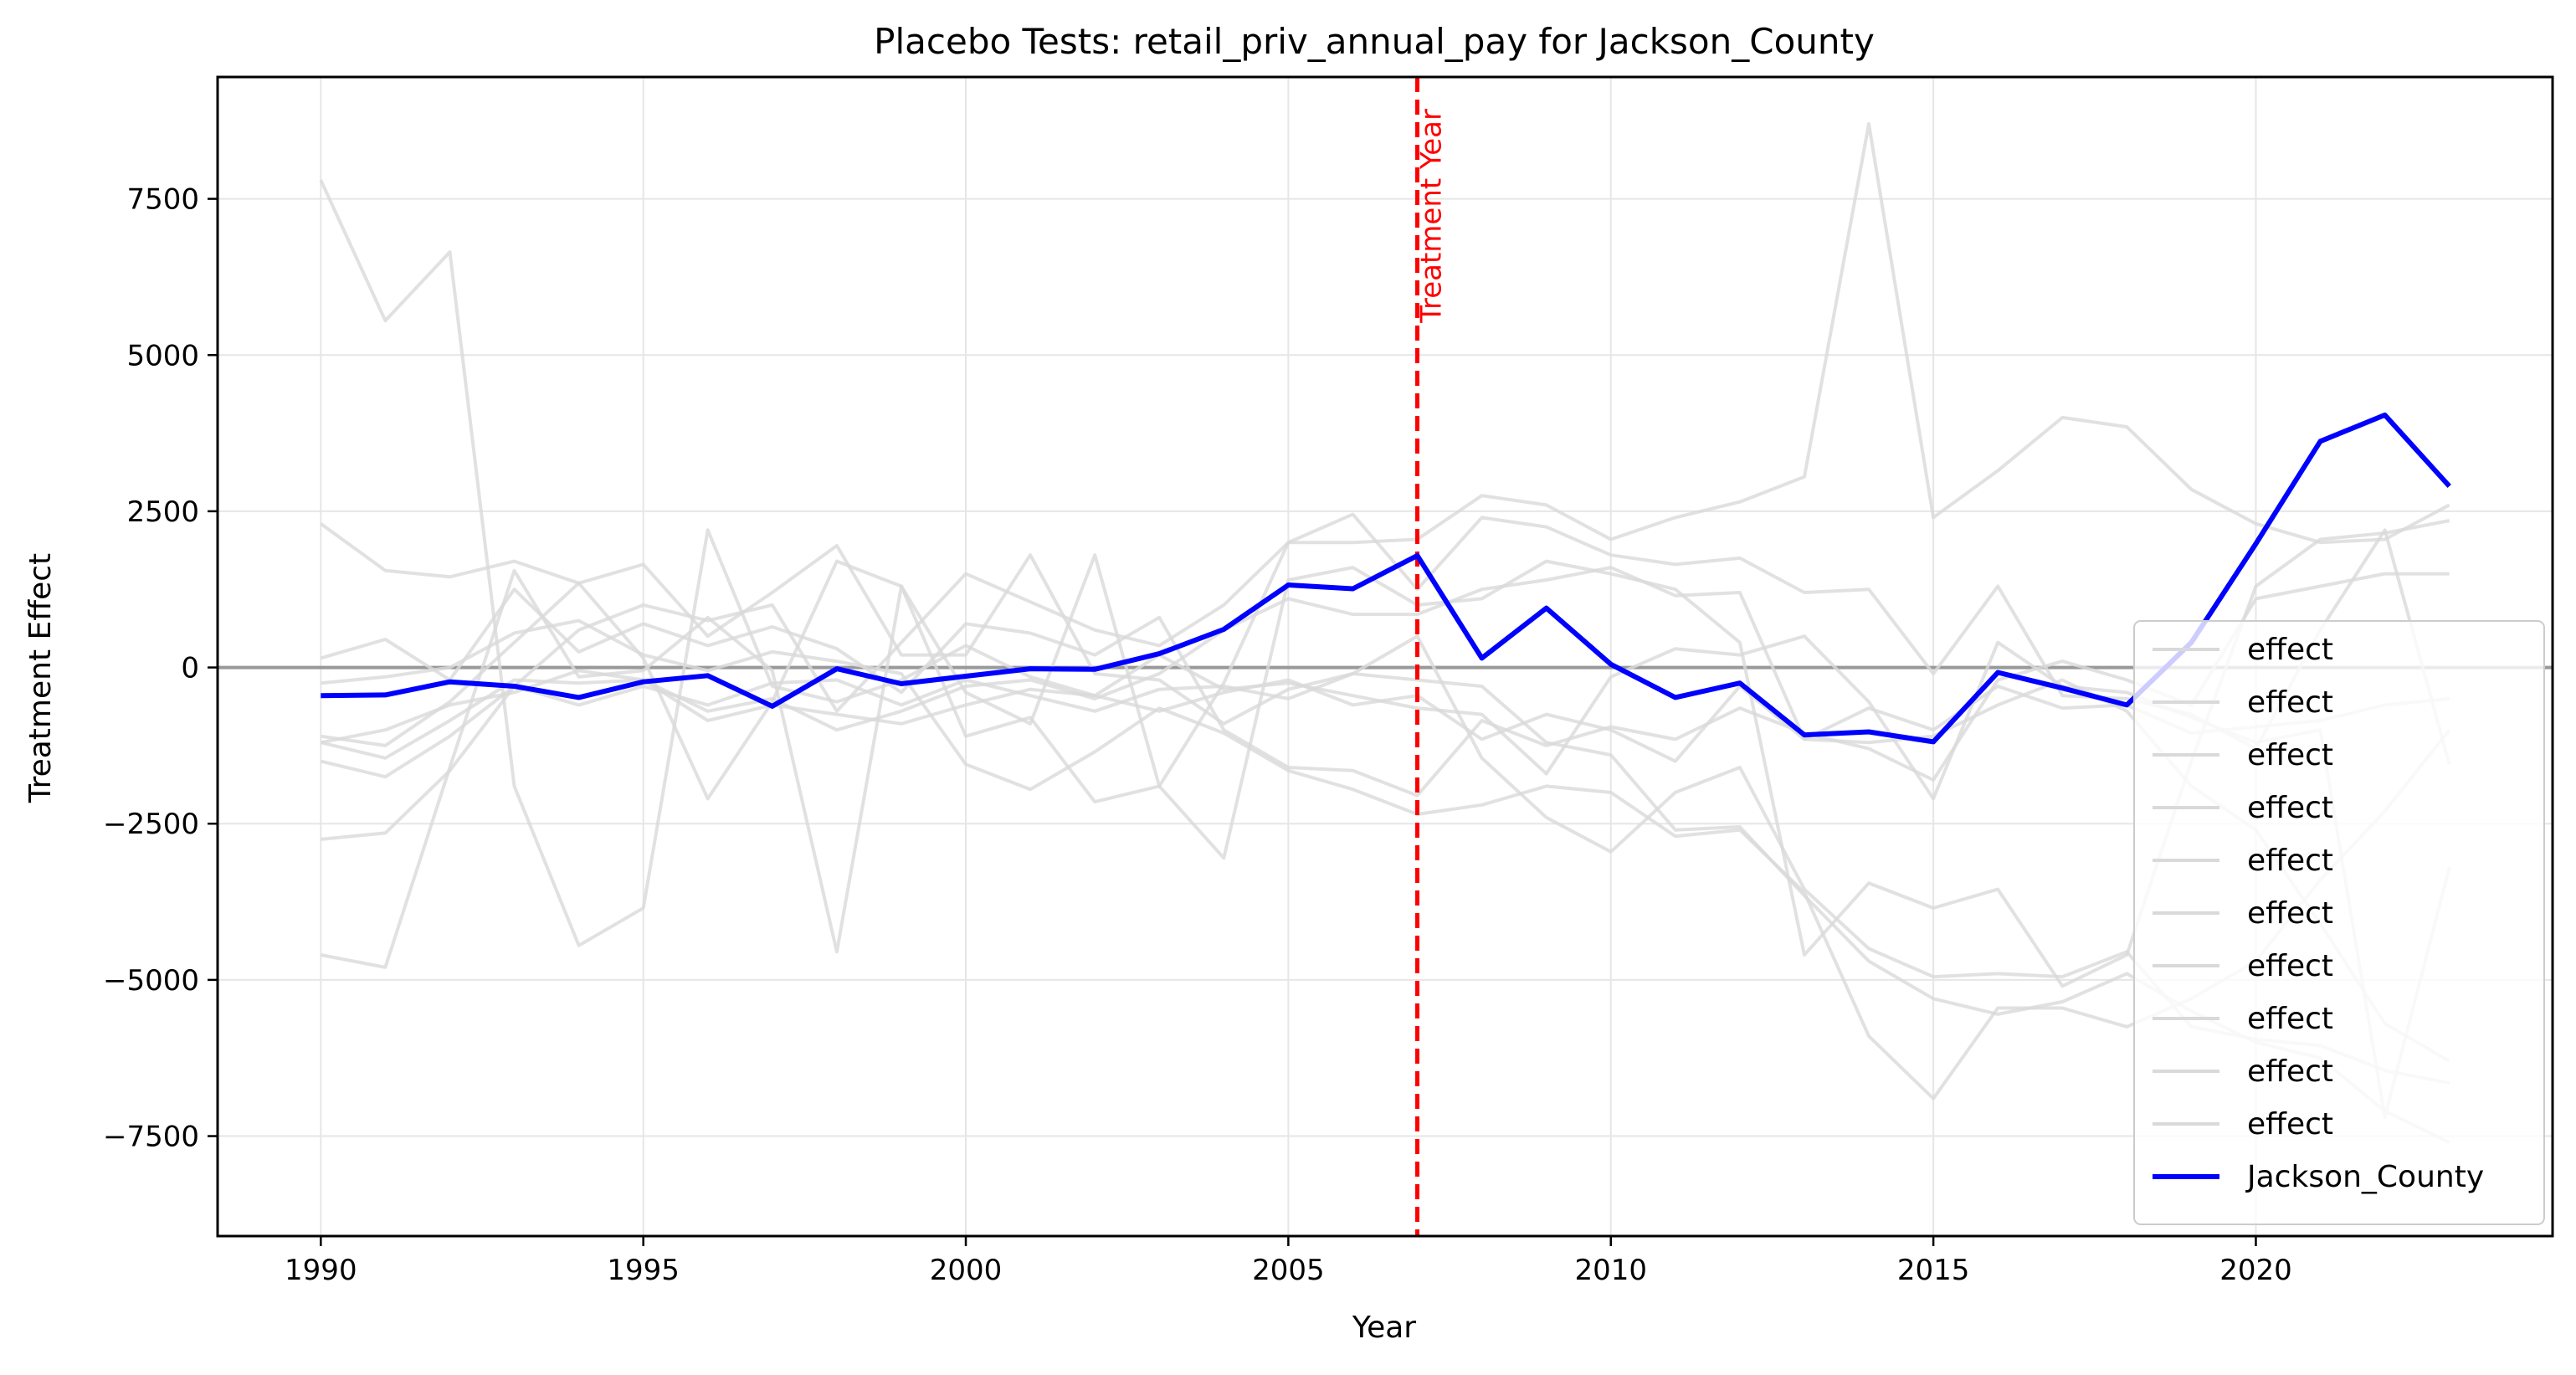 The width and height of the screenshot is (2576, 1375). I want to click on y-tick-label: −7500, so click(151, 1137).